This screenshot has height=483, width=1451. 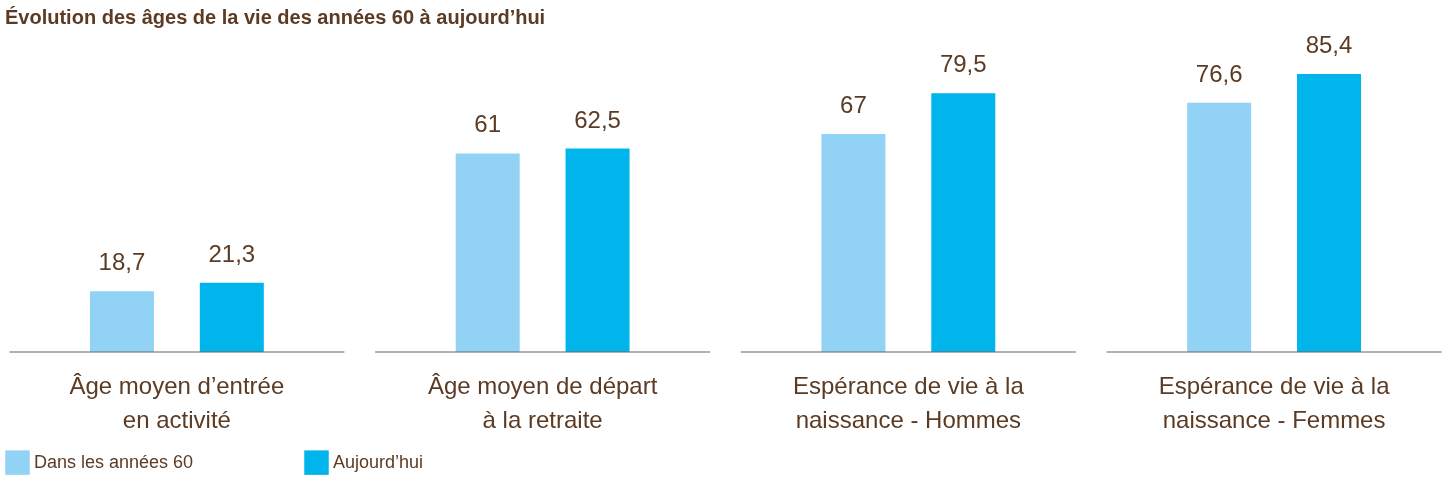 I want to click on data-label: 18,7, so click(x=122, y=262).